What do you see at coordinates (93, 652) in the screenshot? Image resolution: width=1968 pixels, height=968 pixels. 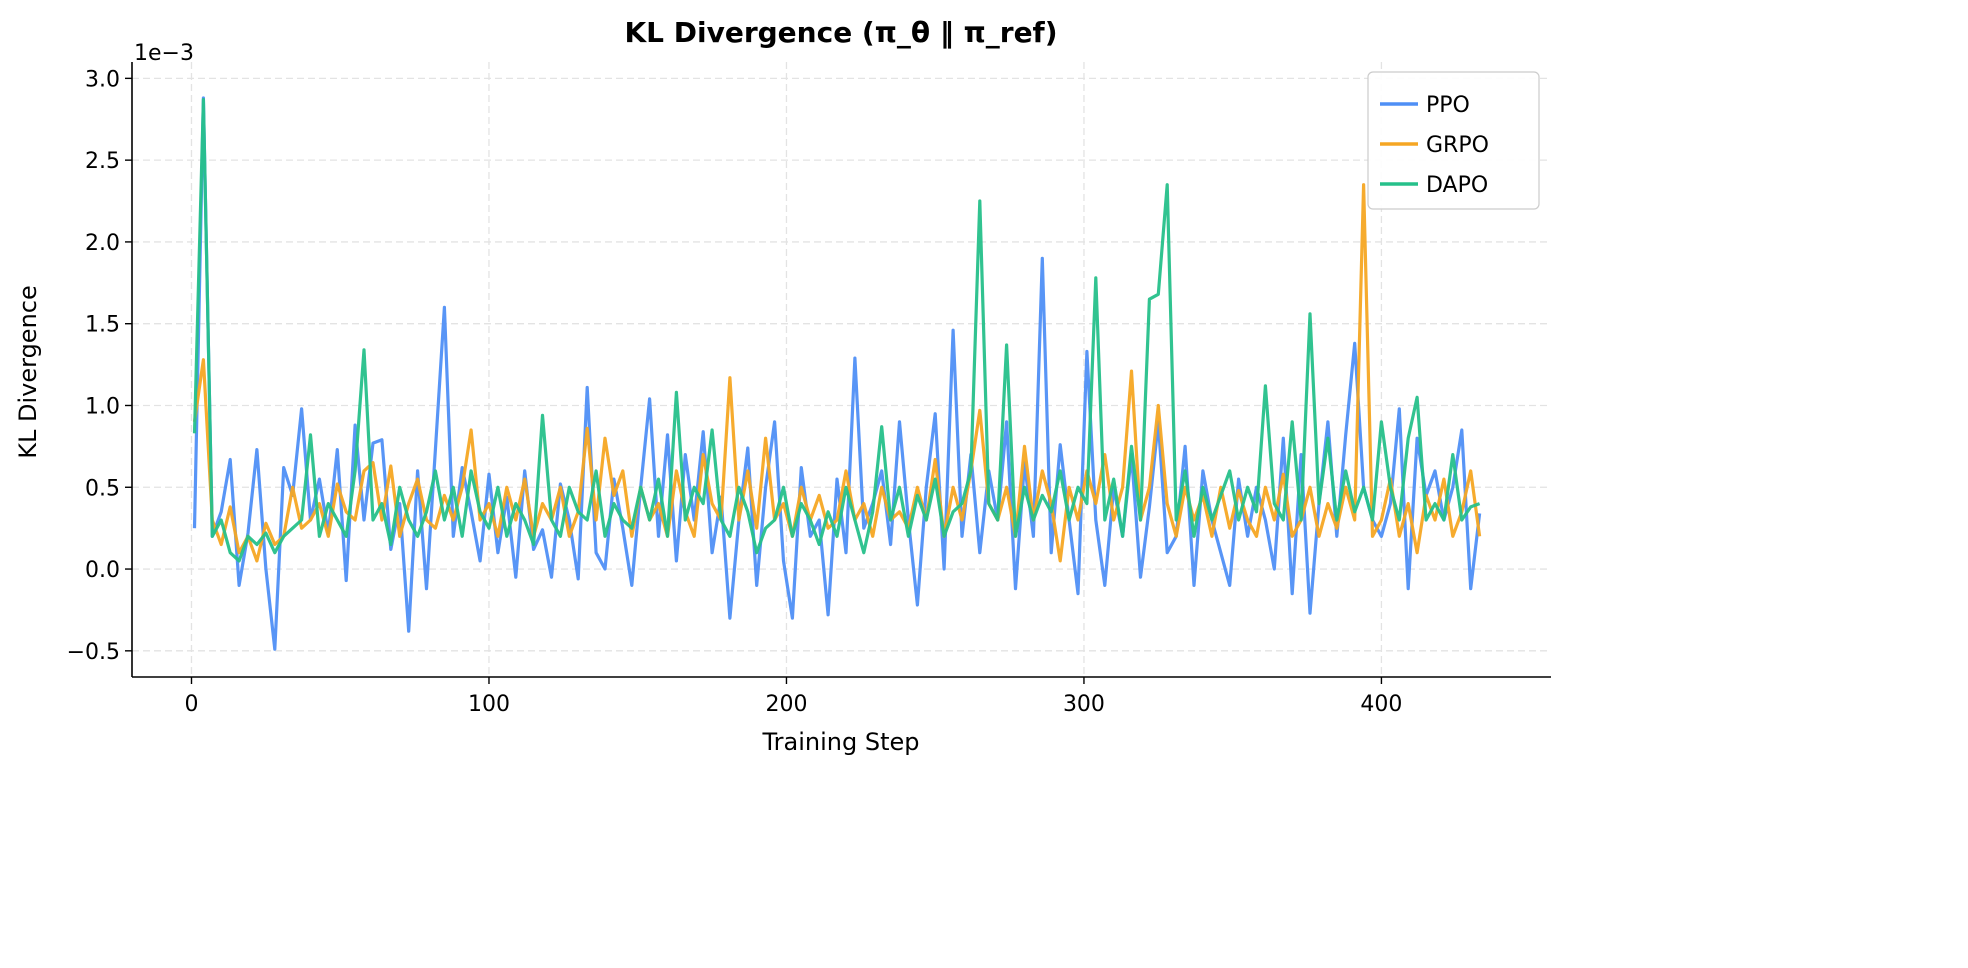 I see `y-tick-label: −0.5` at bounding box center [93, 652].